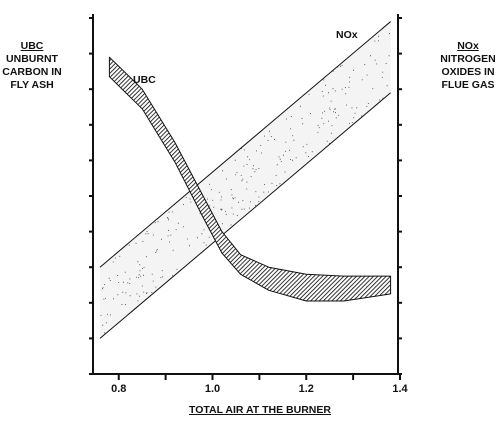  I want to click on left-axis-label: UBC UNBURNT CARBON IN FLY ASH, so click(32, 66).